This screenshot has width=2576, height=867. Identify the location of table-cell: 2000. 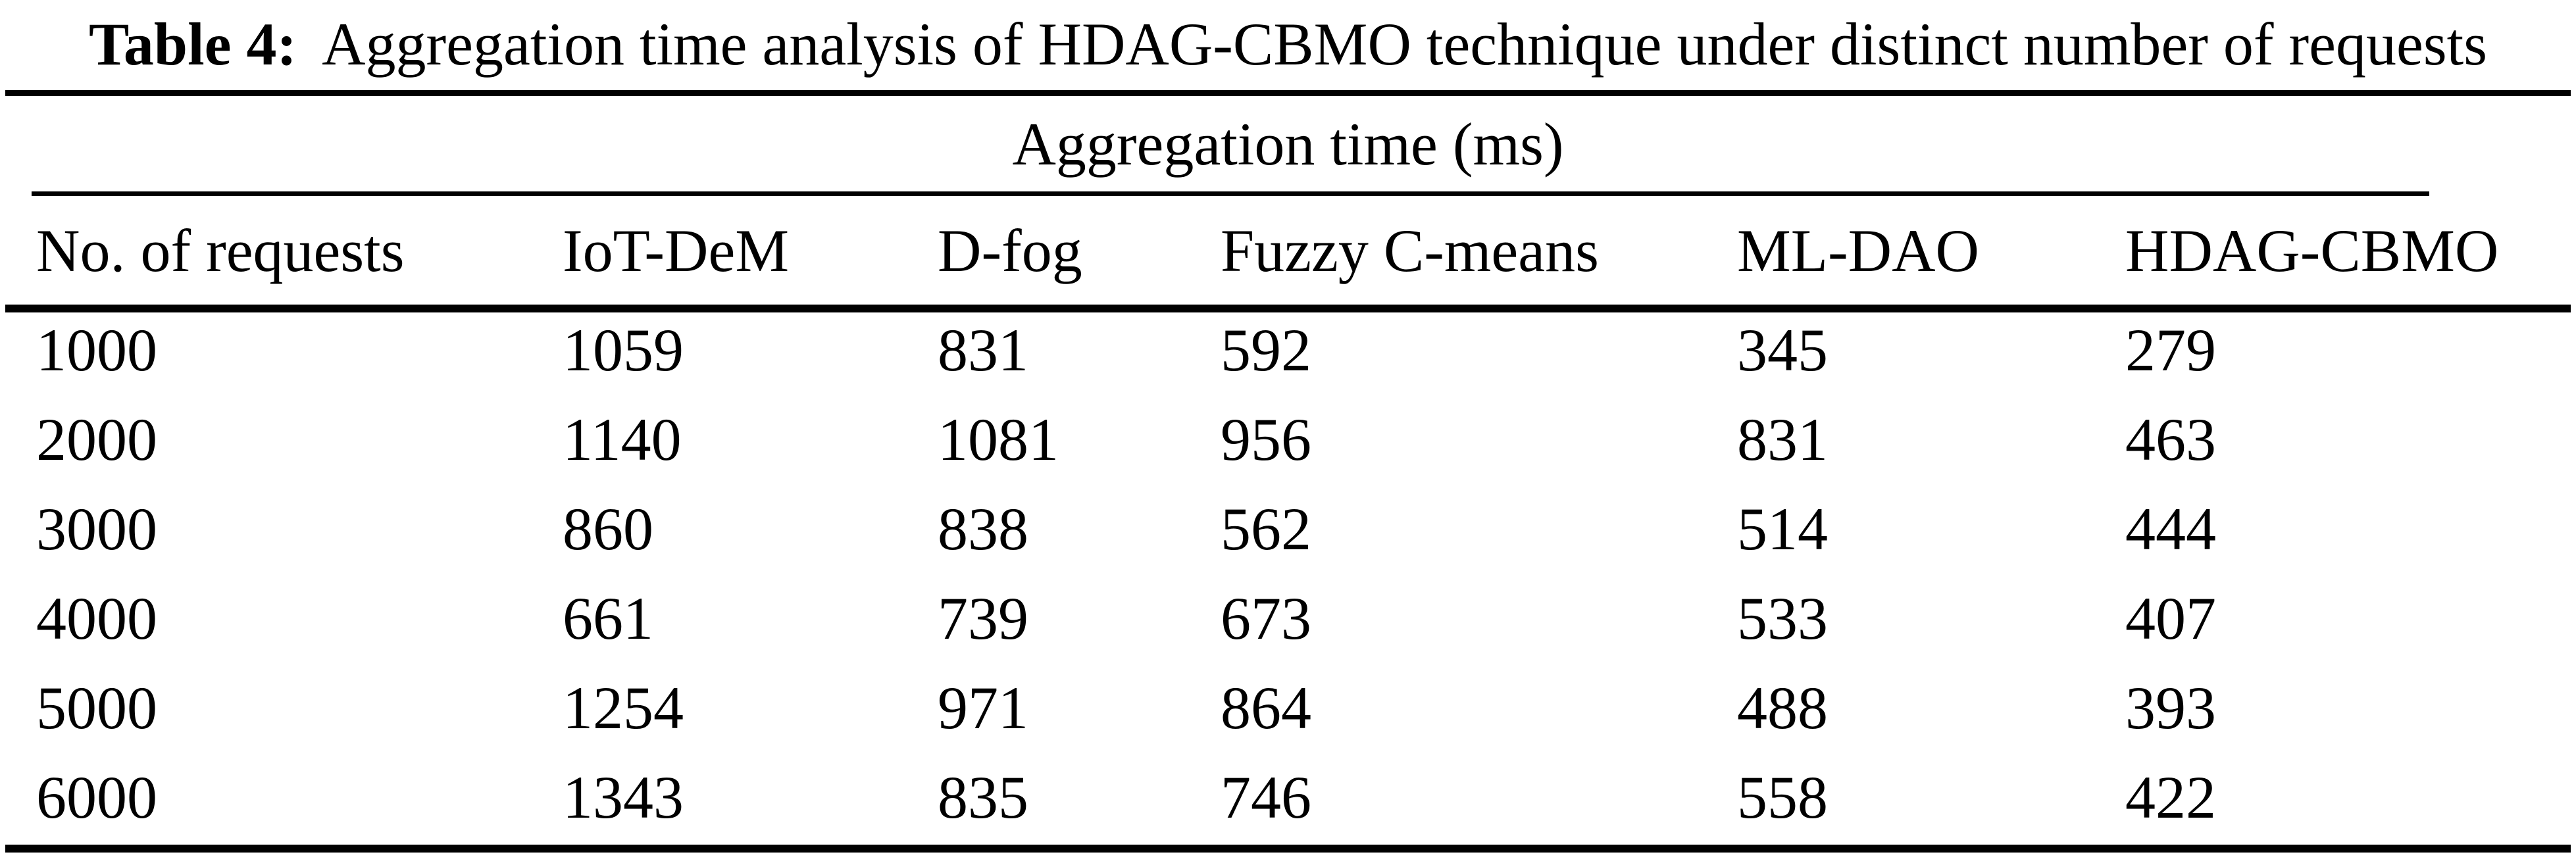
(97, 439).